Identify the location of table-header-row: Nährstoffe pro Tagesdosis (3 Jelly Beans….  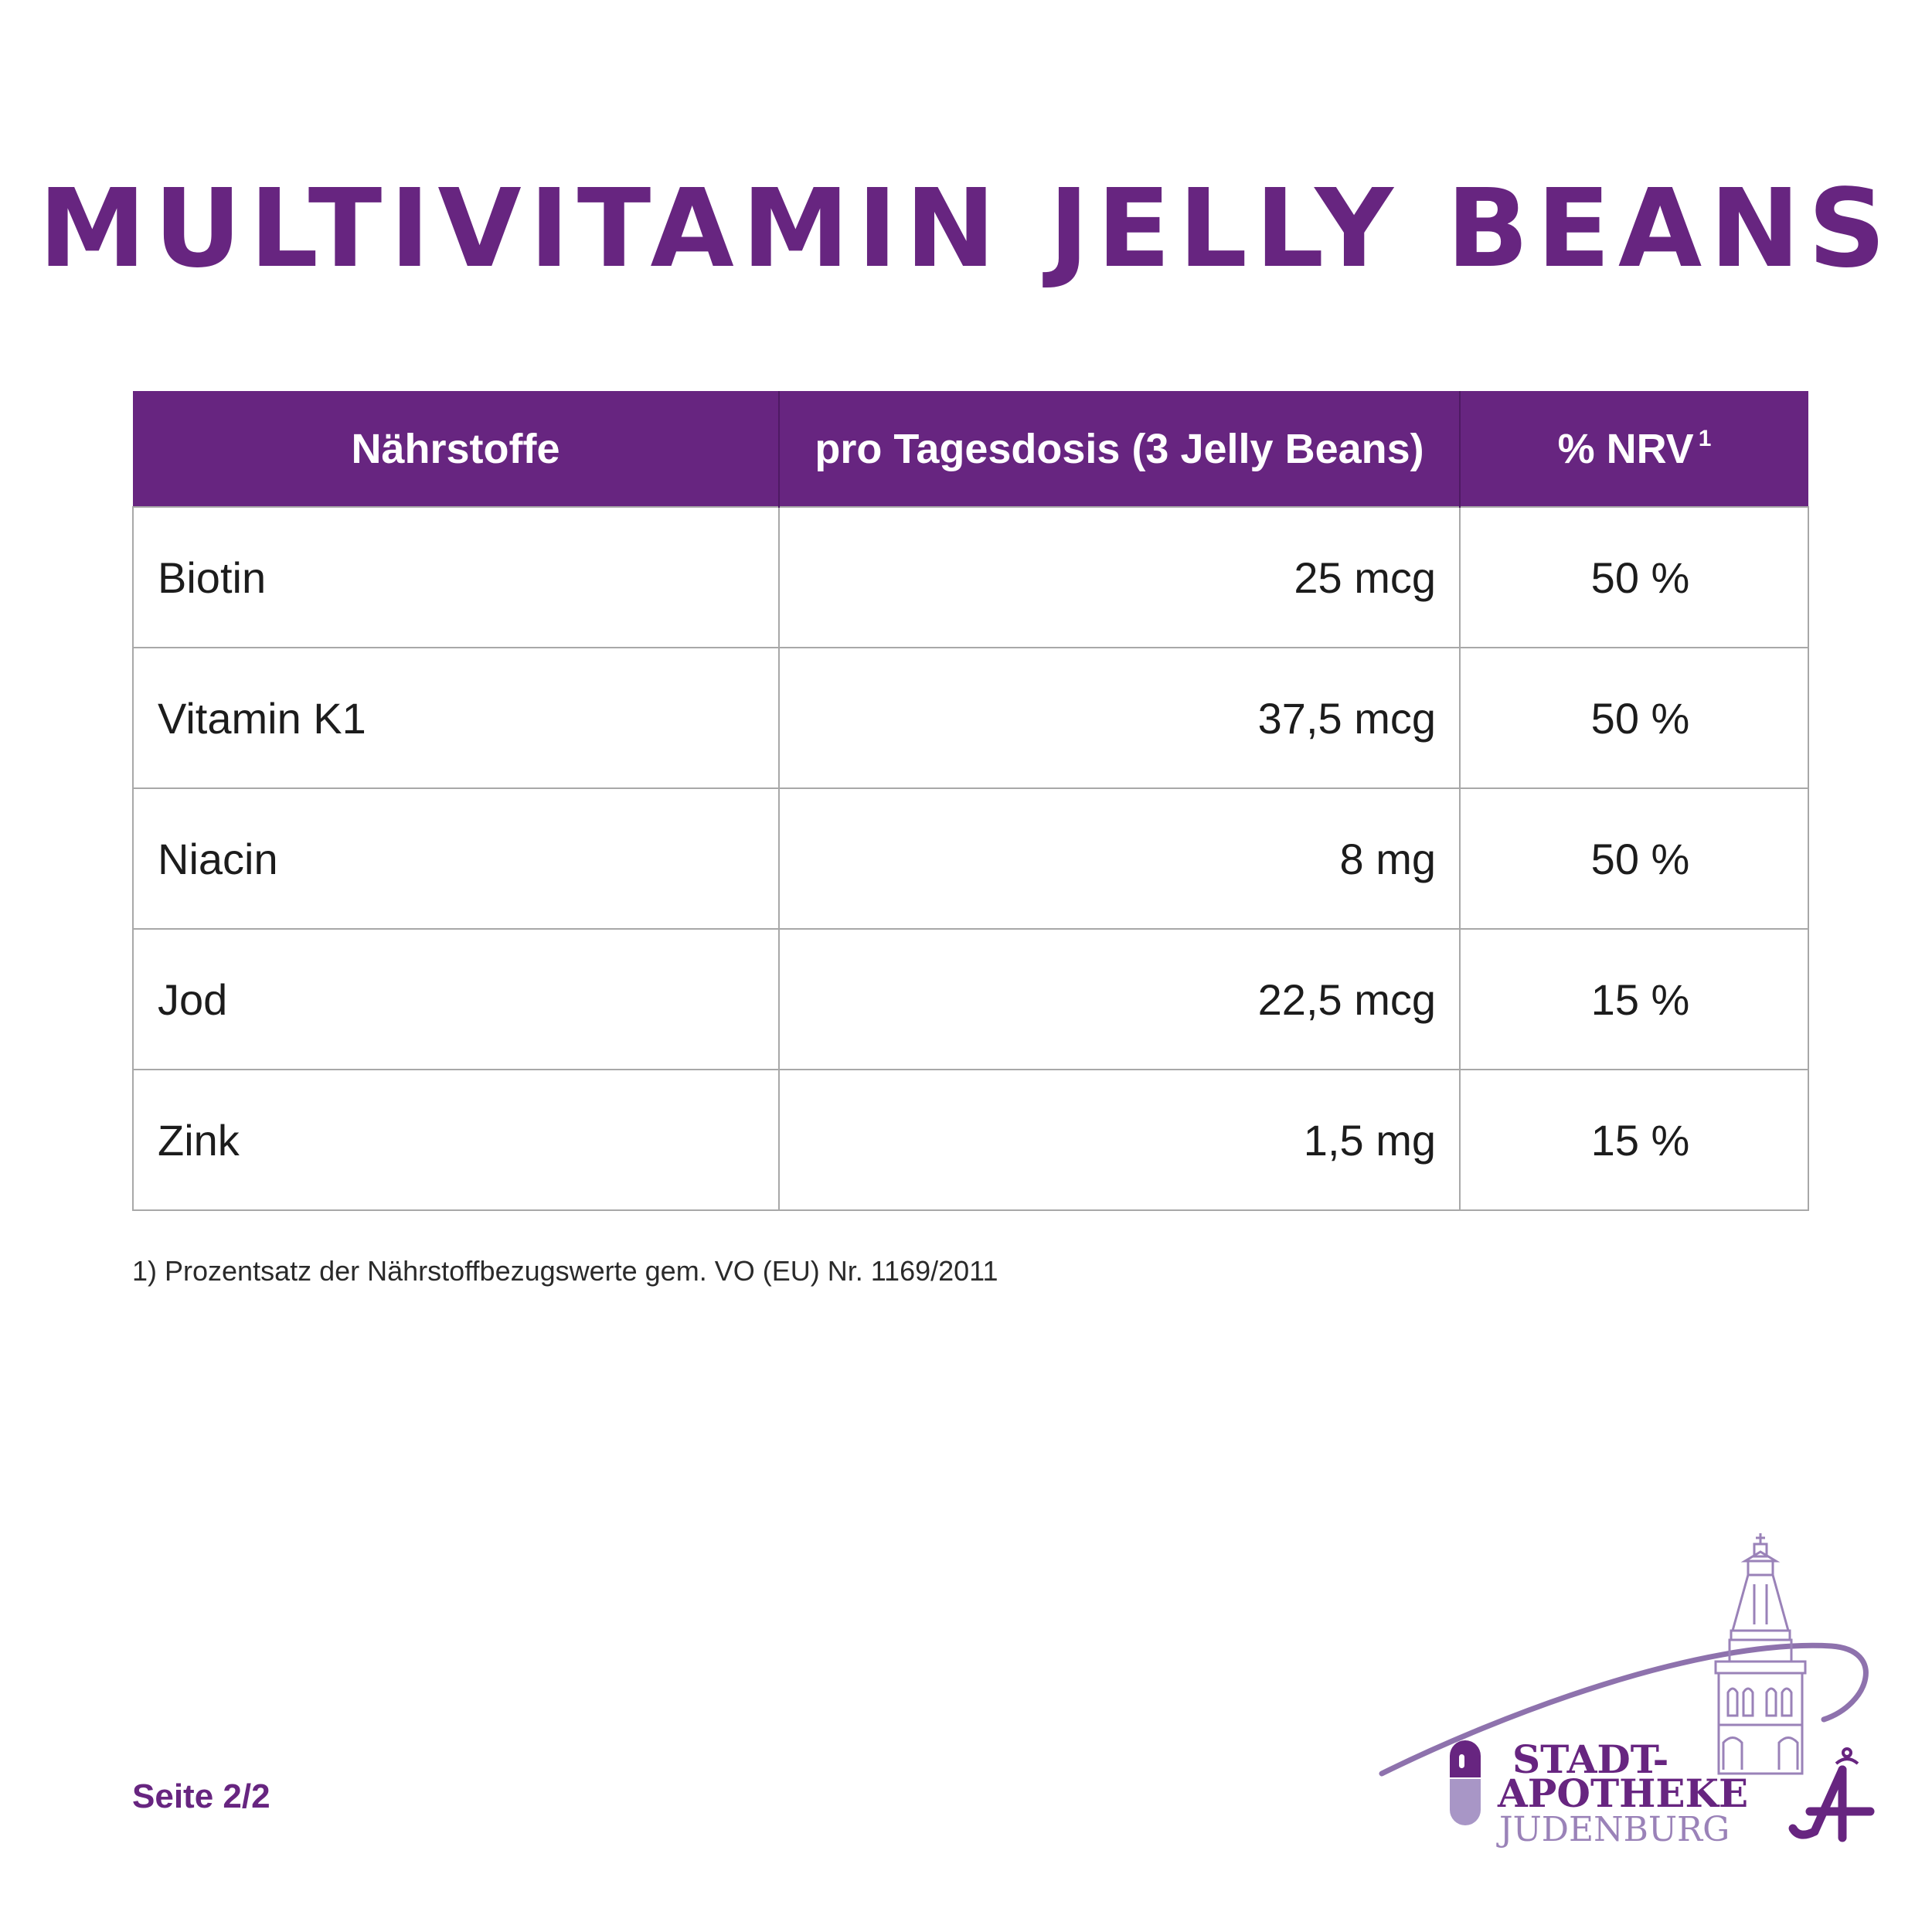
(971, 449).